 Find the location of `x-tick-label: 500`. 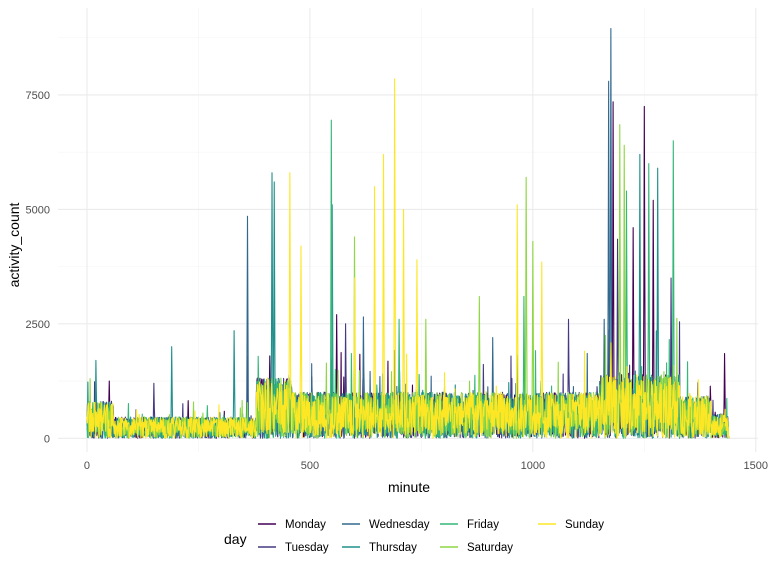

x-tick-label: 500 is located at coordinates (310, 466).